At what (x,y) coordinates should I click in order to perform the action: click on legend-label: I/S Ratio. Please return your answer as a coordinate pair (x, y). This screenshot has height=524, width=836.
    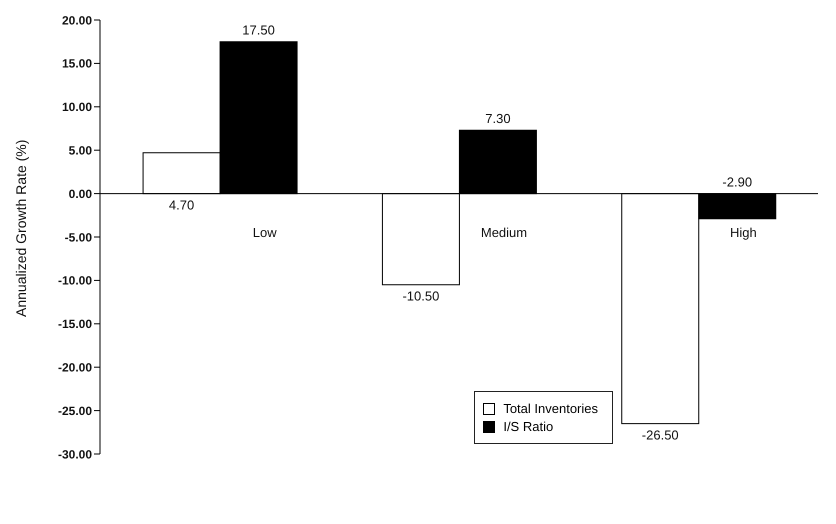
    Looking at the image, I should click on (528, 426).